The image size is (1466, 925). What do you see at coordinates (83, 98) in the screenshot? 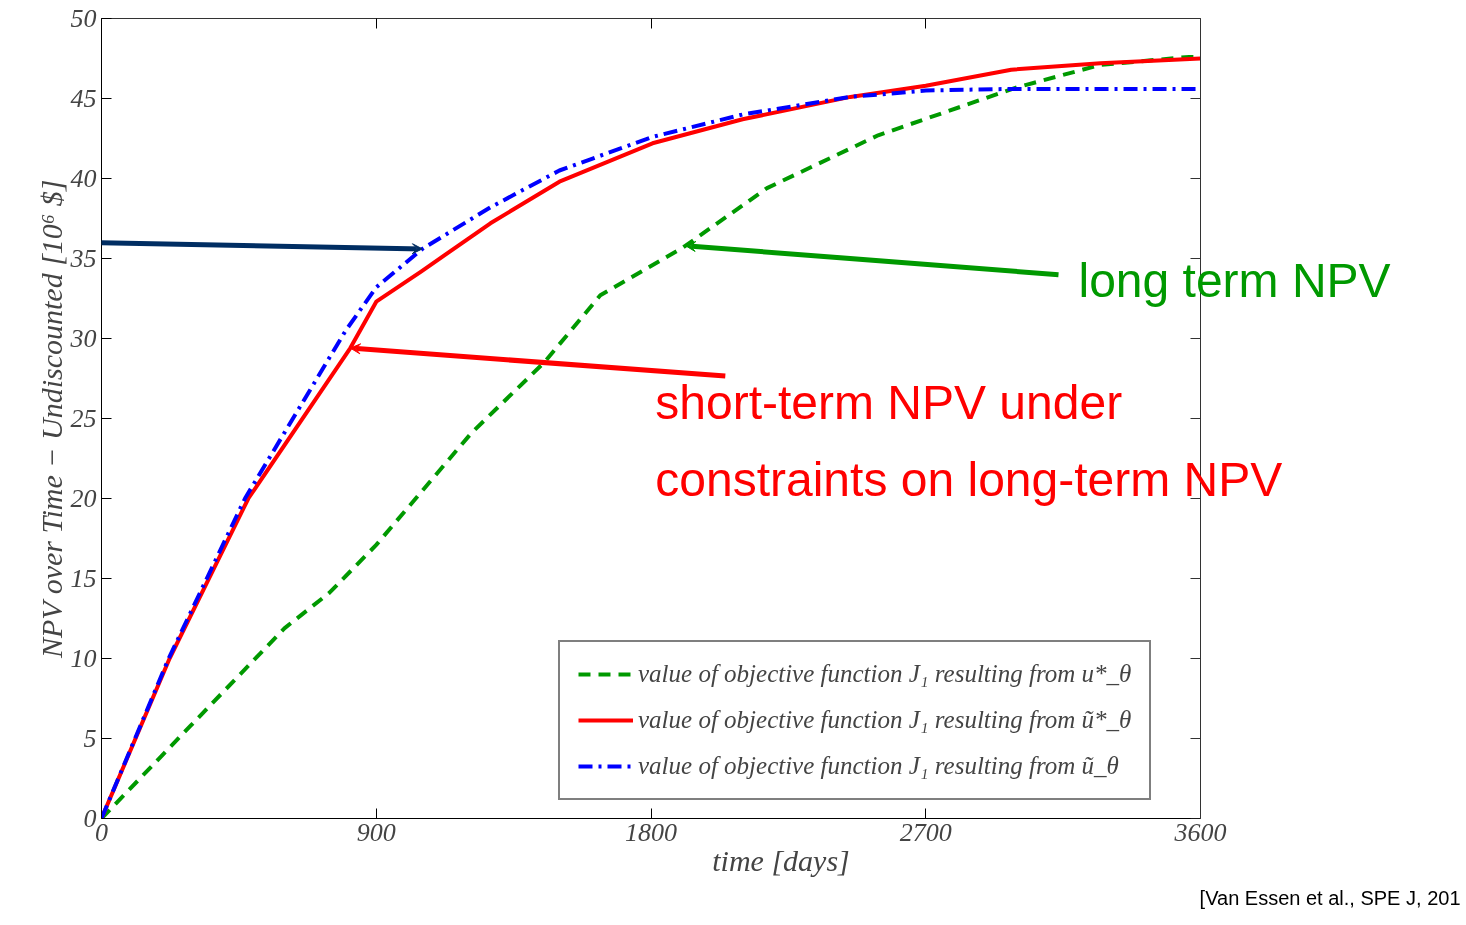
I see `y-tick-label: 45` at bounding box center [83, 98].